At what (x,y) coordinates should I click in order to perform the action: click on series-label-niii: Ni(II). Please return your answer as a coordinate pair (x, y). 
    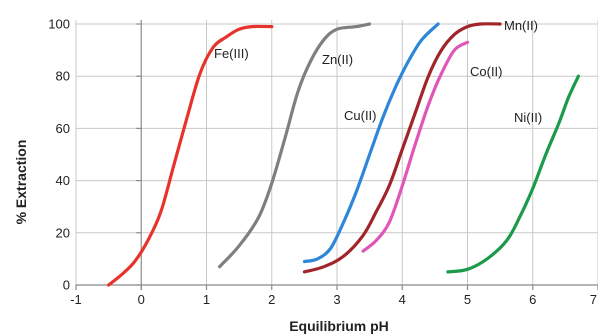
    Looking at the image, I should click on (528, 117).